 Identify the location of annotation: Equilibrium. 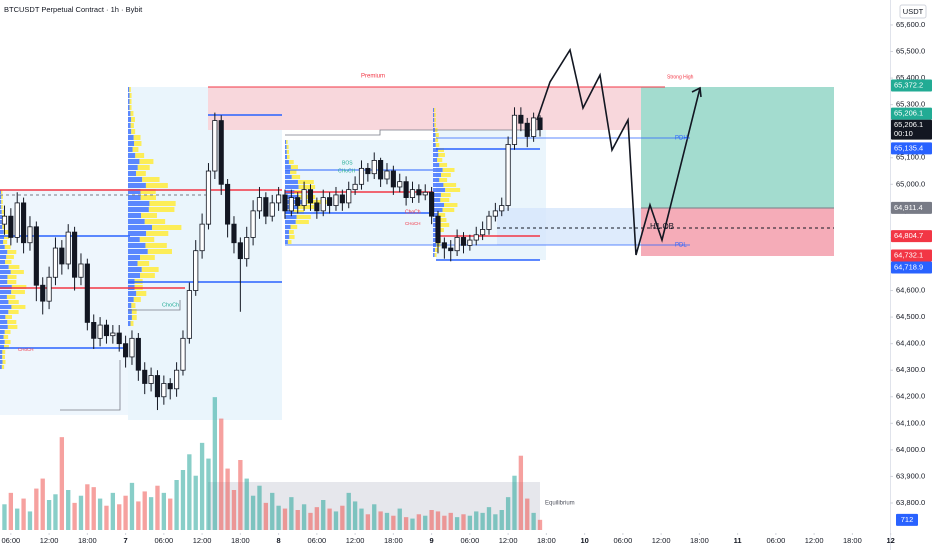
(560, 504).